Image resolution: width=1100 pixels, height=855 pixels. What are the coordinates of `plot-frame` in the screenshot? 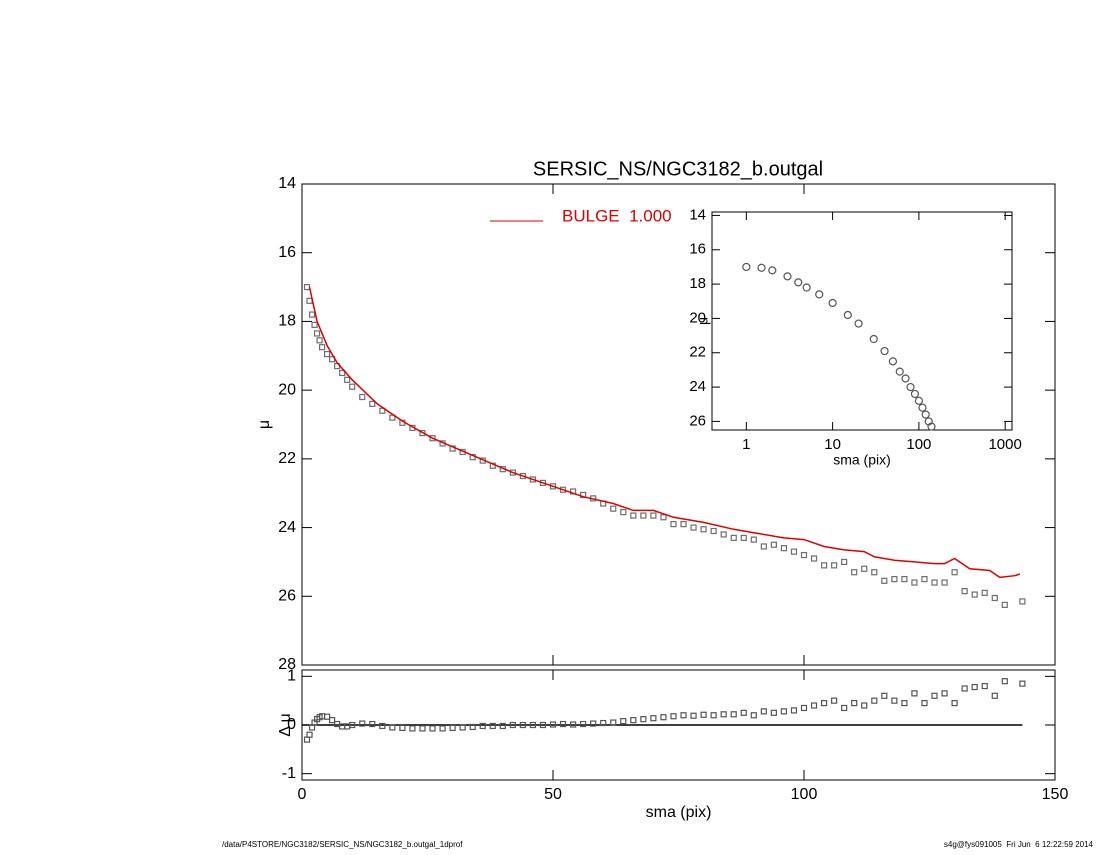 It's located at (862, 321).